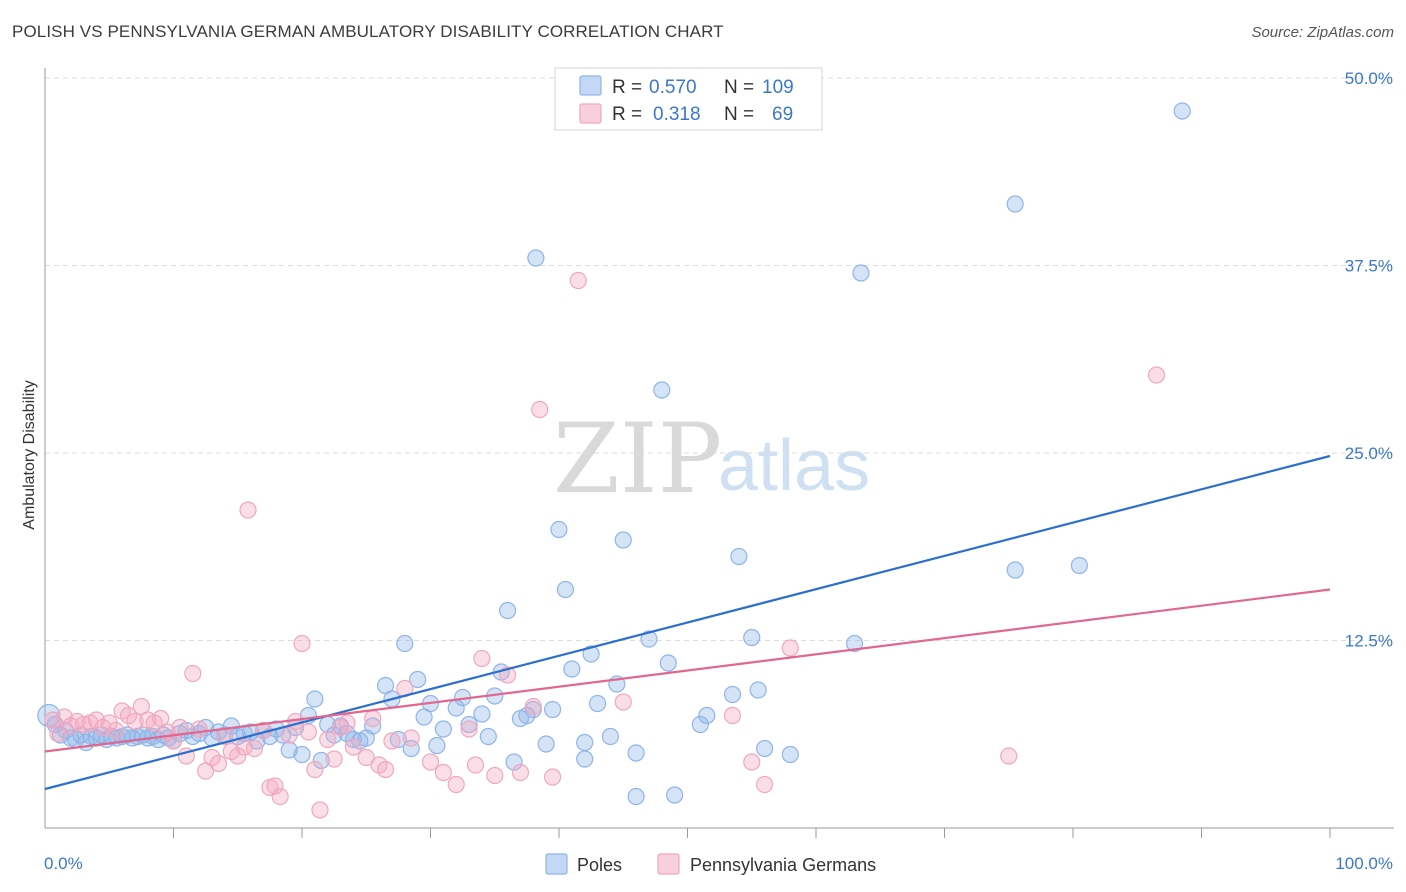 The width and height of the screenshot is (1406, 892). Describe the element at coordinates (783, 865) in the screenshot. I see `bottom-legend-pa-german: Pennsylvania Germans` at that location.